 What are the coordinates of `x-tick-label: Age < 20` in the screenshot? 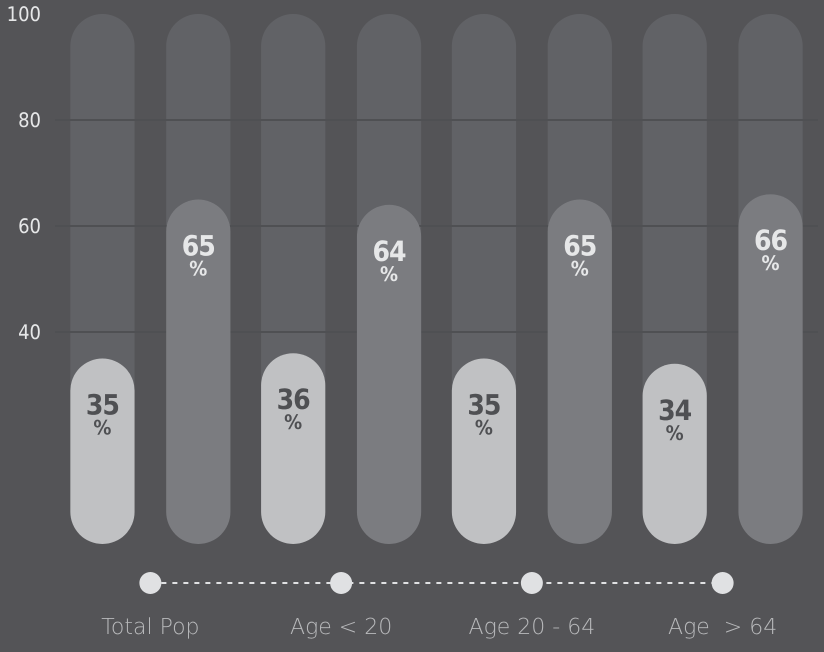 It's located at (341, 627).